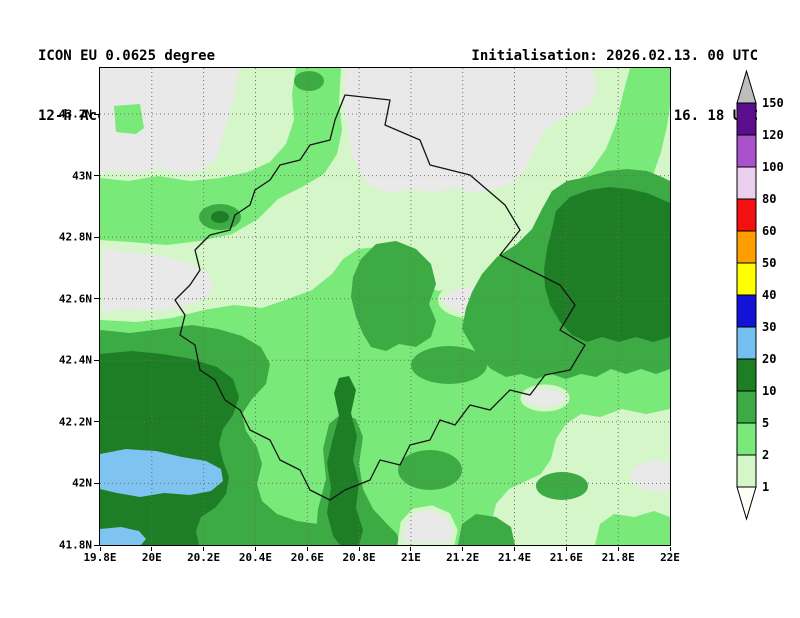  What do you see at coordinates (765, 487) in the screenshot?
I see `colorbar-label: 1` at bounding box center [765, 487].